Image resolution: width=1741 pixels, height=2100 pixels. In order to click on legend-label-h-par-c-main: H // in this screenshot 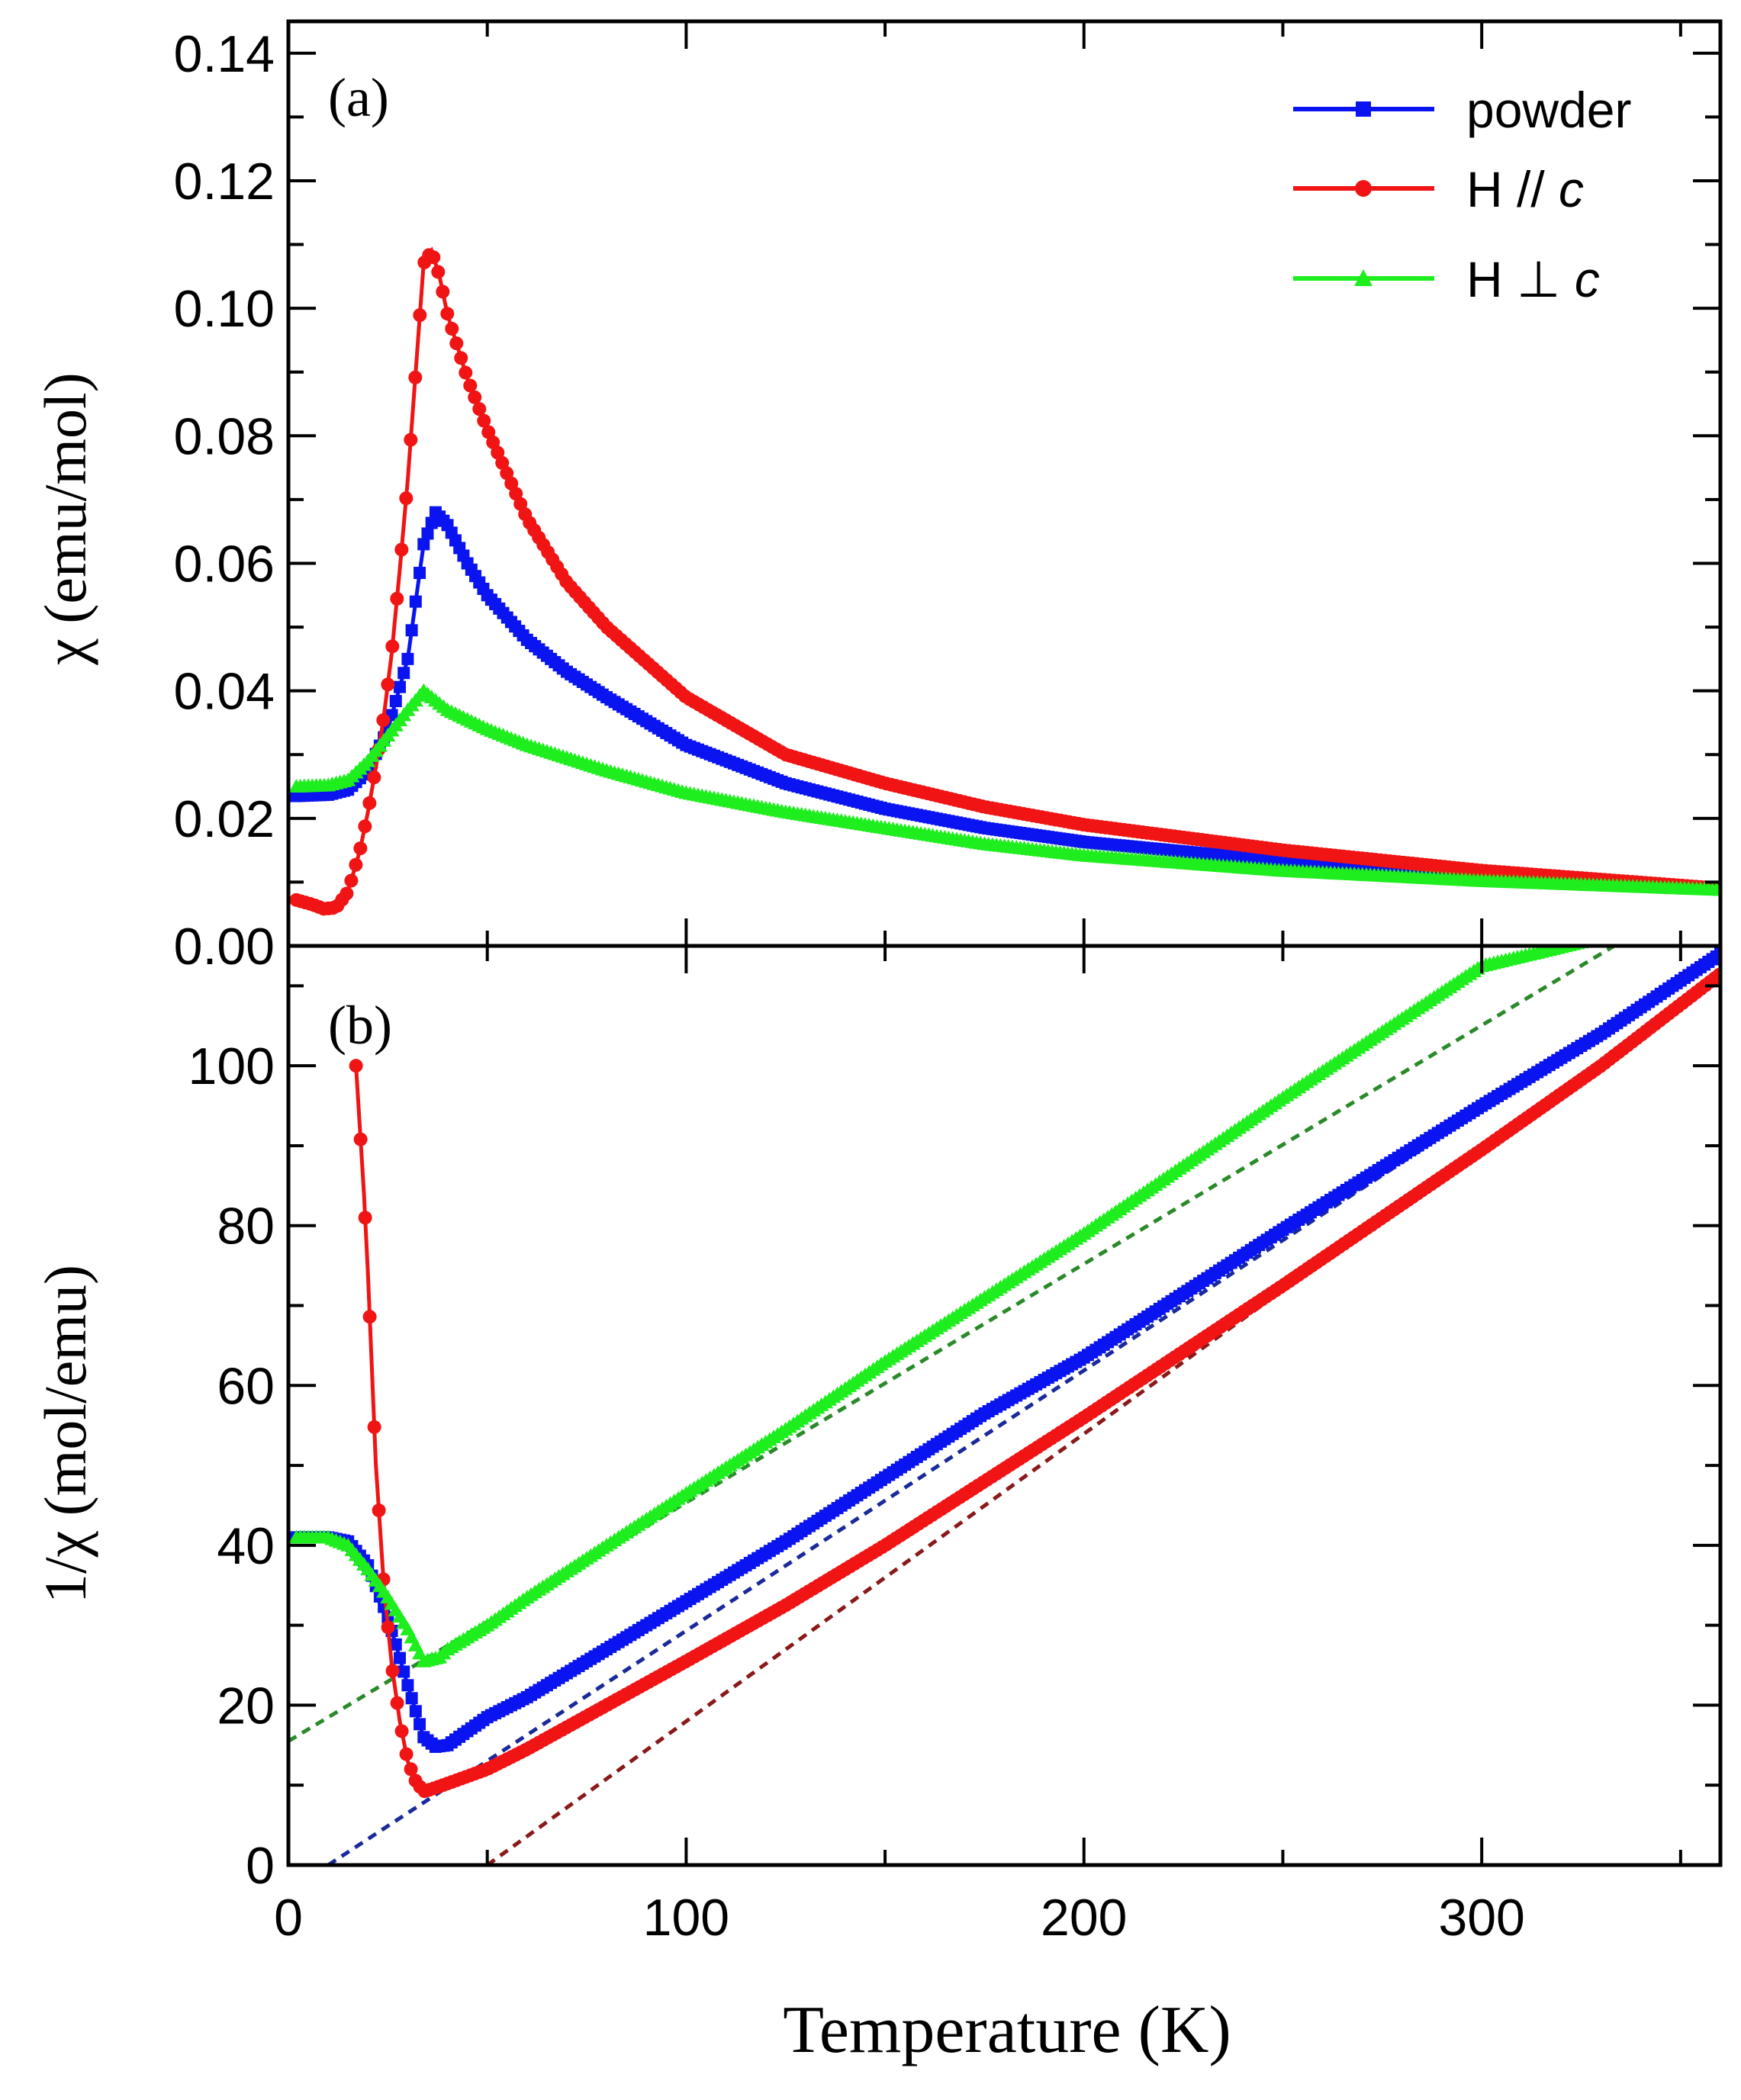, I will do `click(1512, 189)`.